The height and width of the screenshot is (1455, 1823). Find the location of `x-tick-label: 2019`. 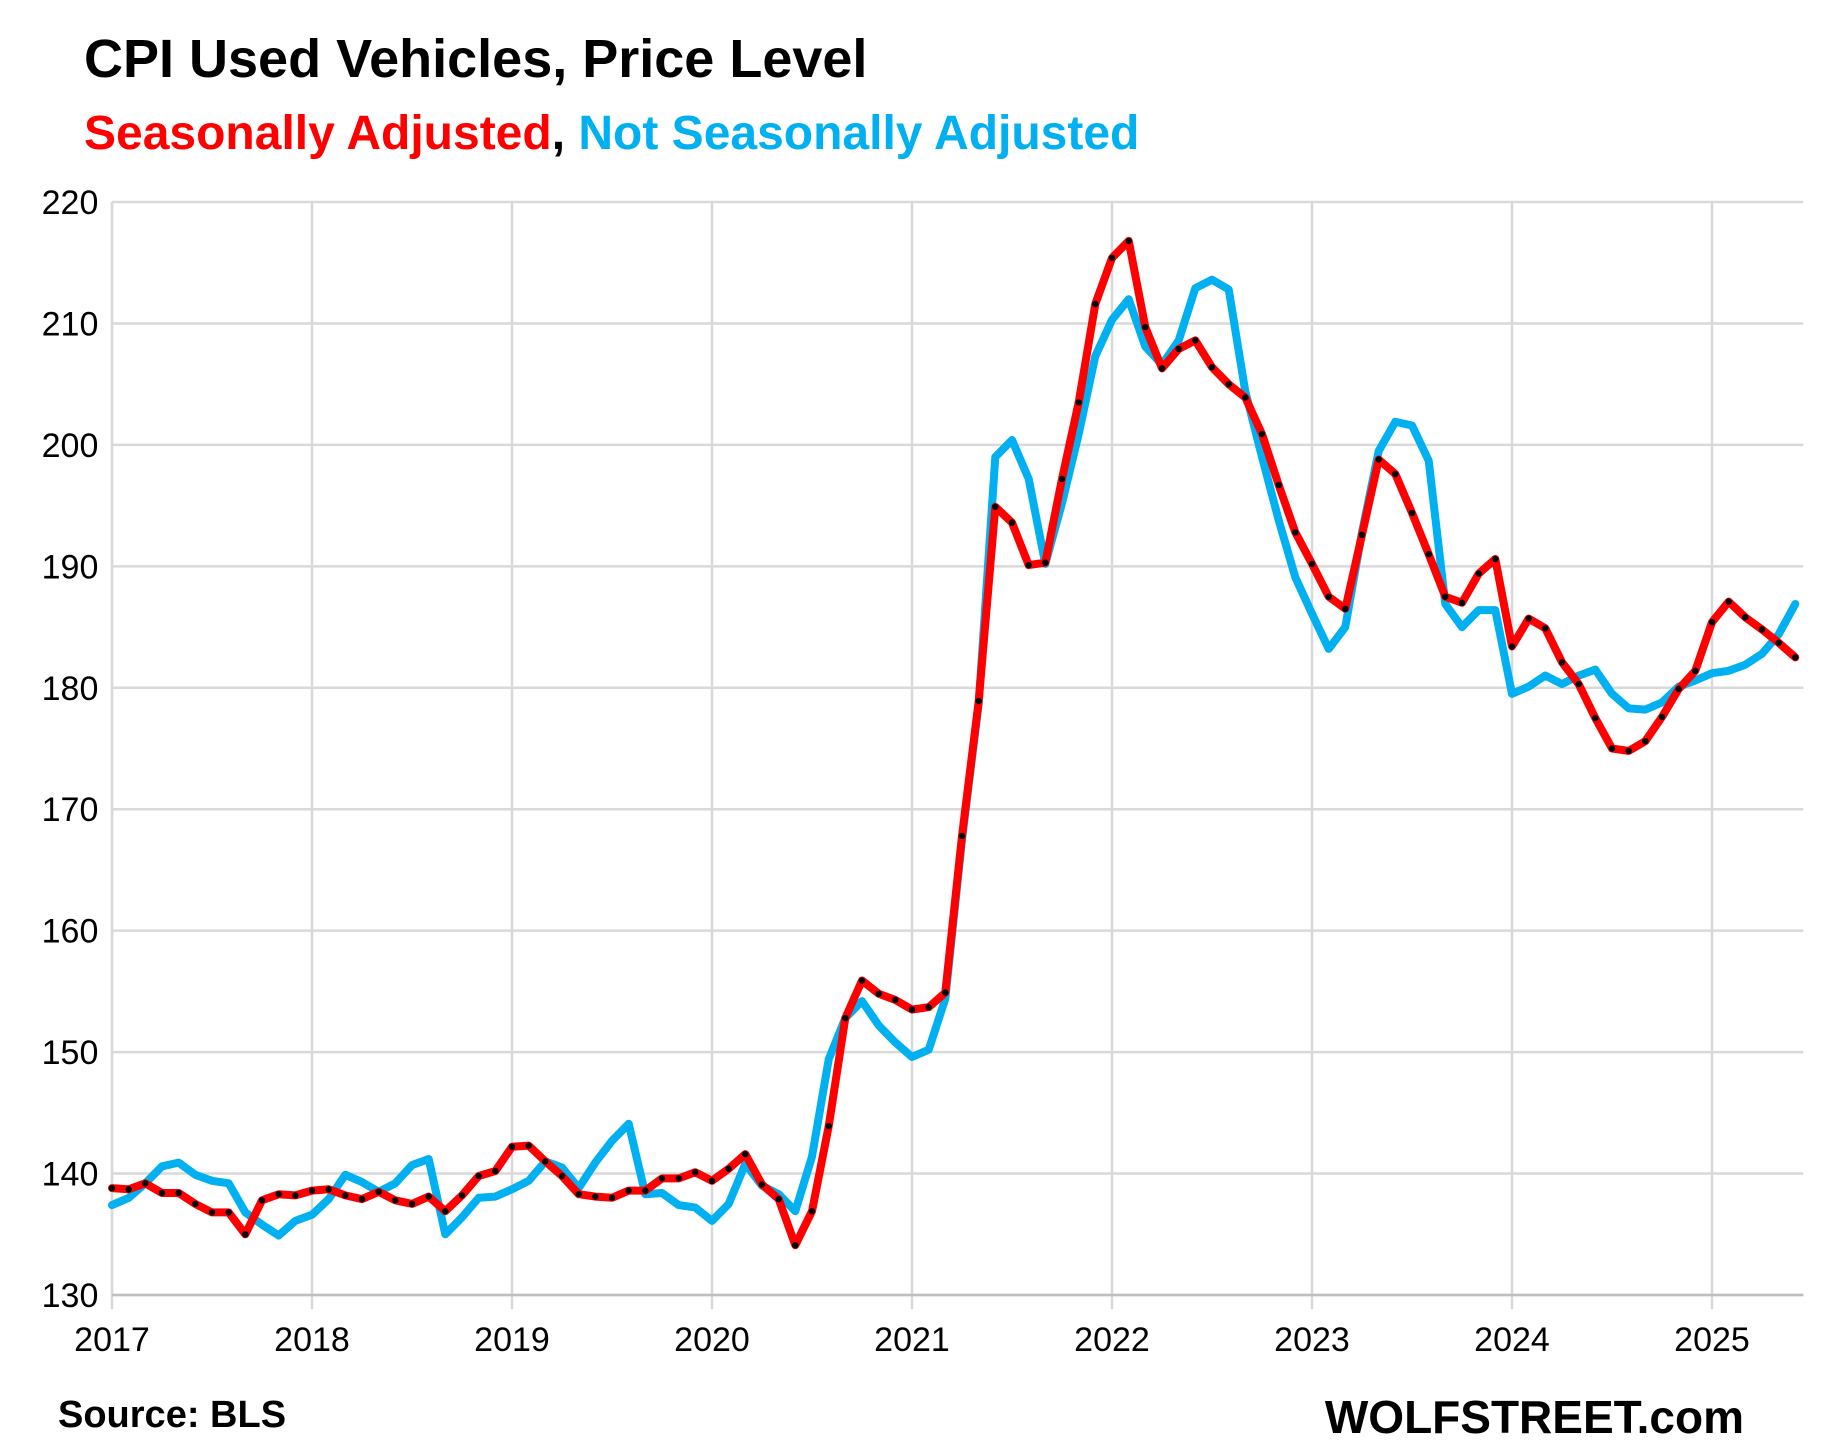

x-tick-label: 2019 is located at coordinates (512, 1340).